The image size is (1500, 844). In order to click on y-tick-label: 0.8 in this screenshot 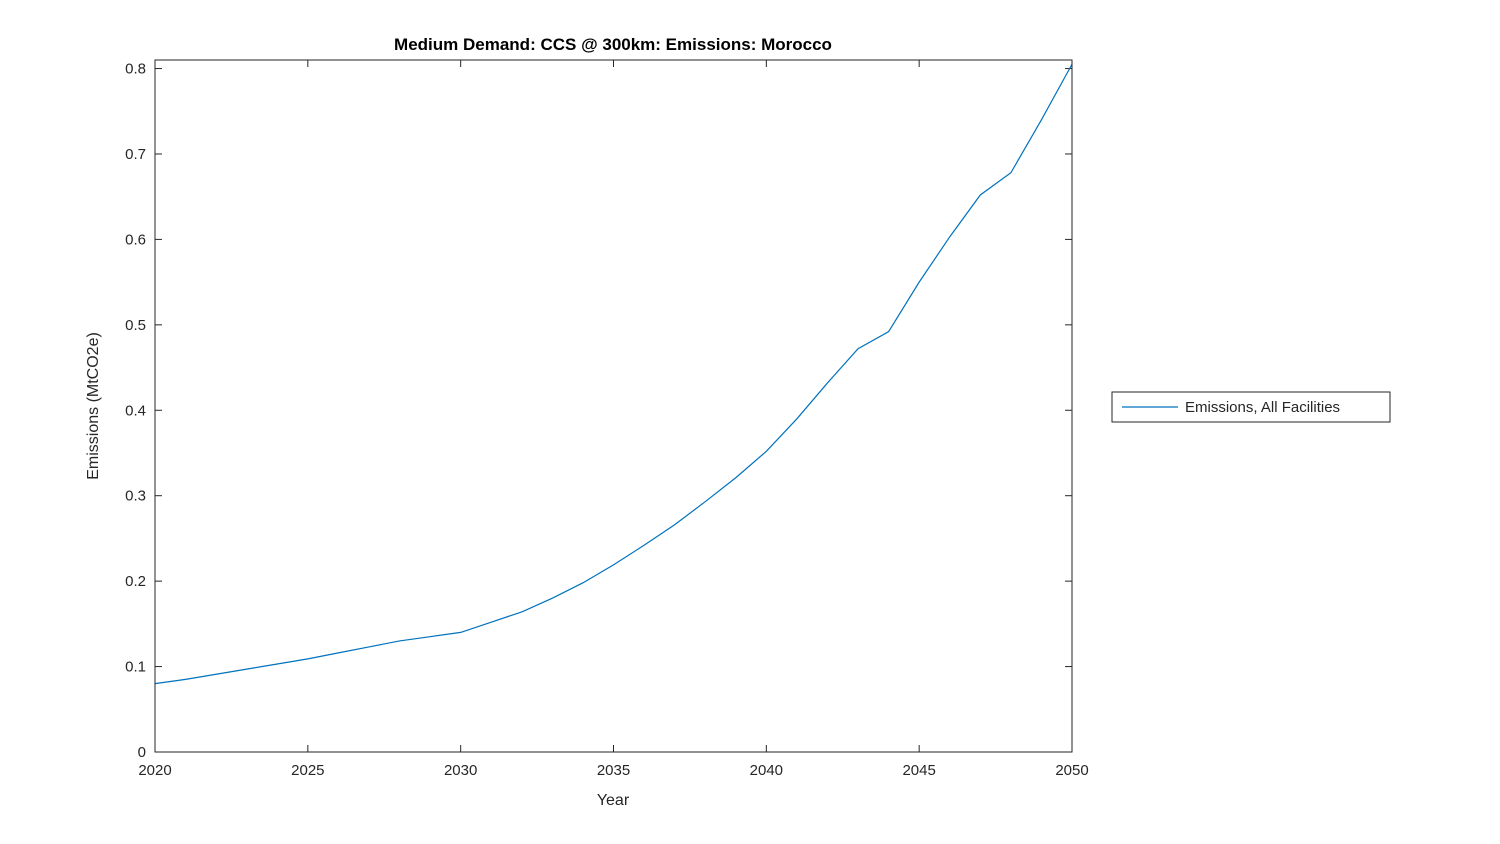, I will do `click(135, 69)`.